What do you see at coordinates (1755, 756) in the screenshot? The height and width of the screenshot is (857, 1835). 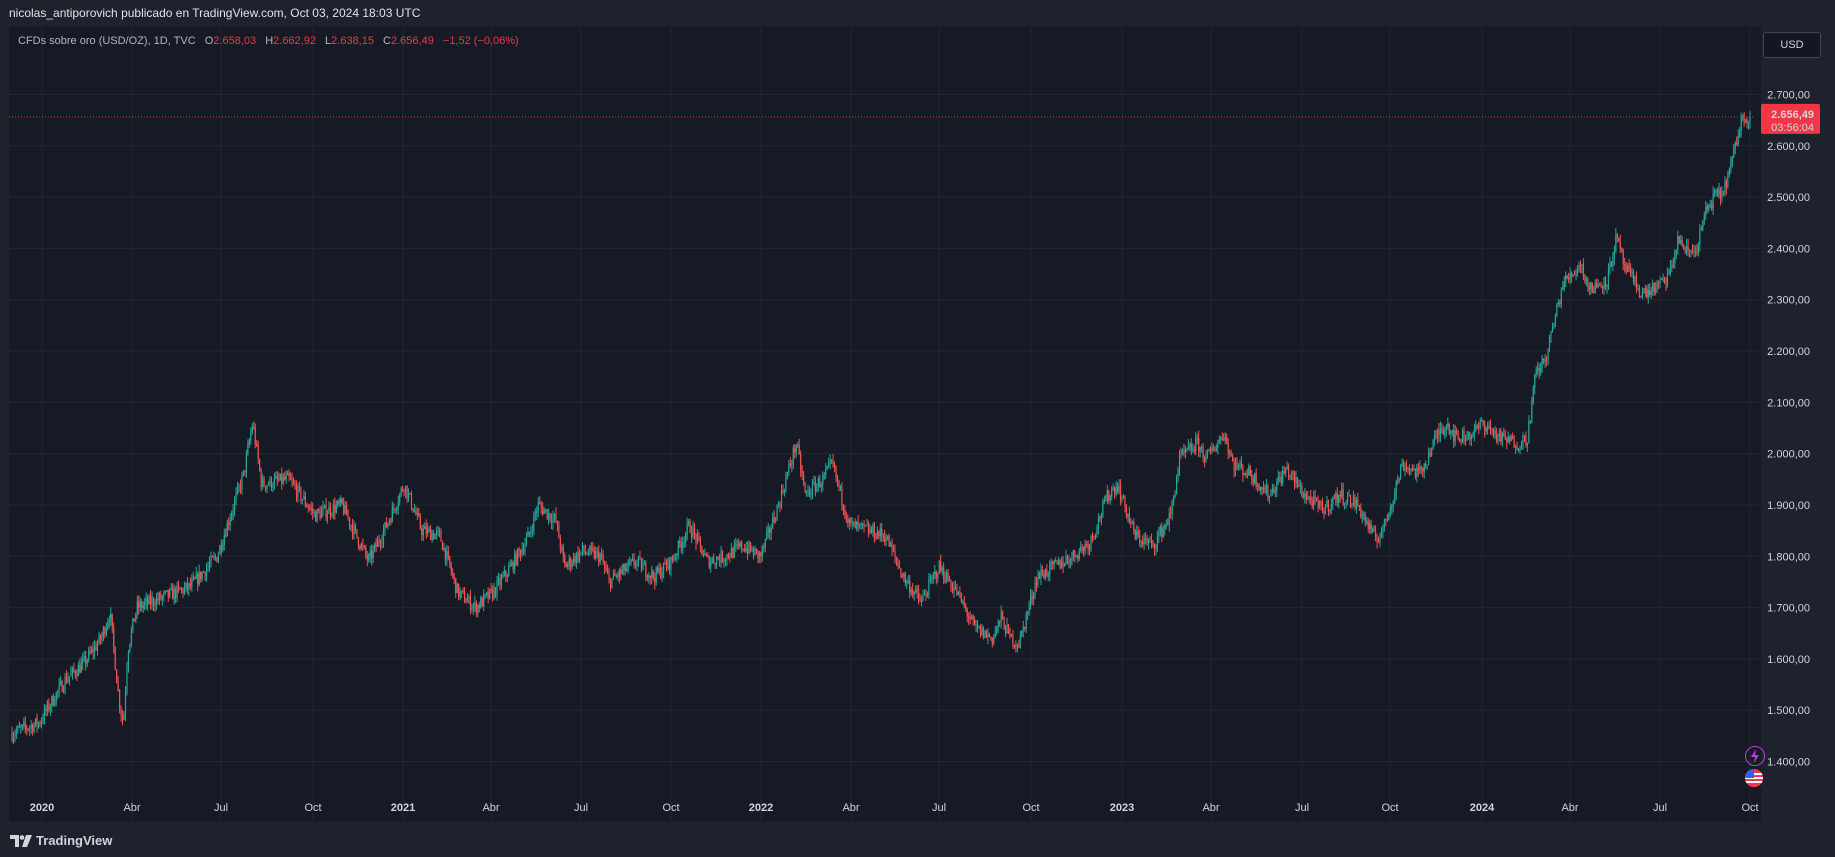 I see `lightning-icon` at bounding box center [1755, 756].